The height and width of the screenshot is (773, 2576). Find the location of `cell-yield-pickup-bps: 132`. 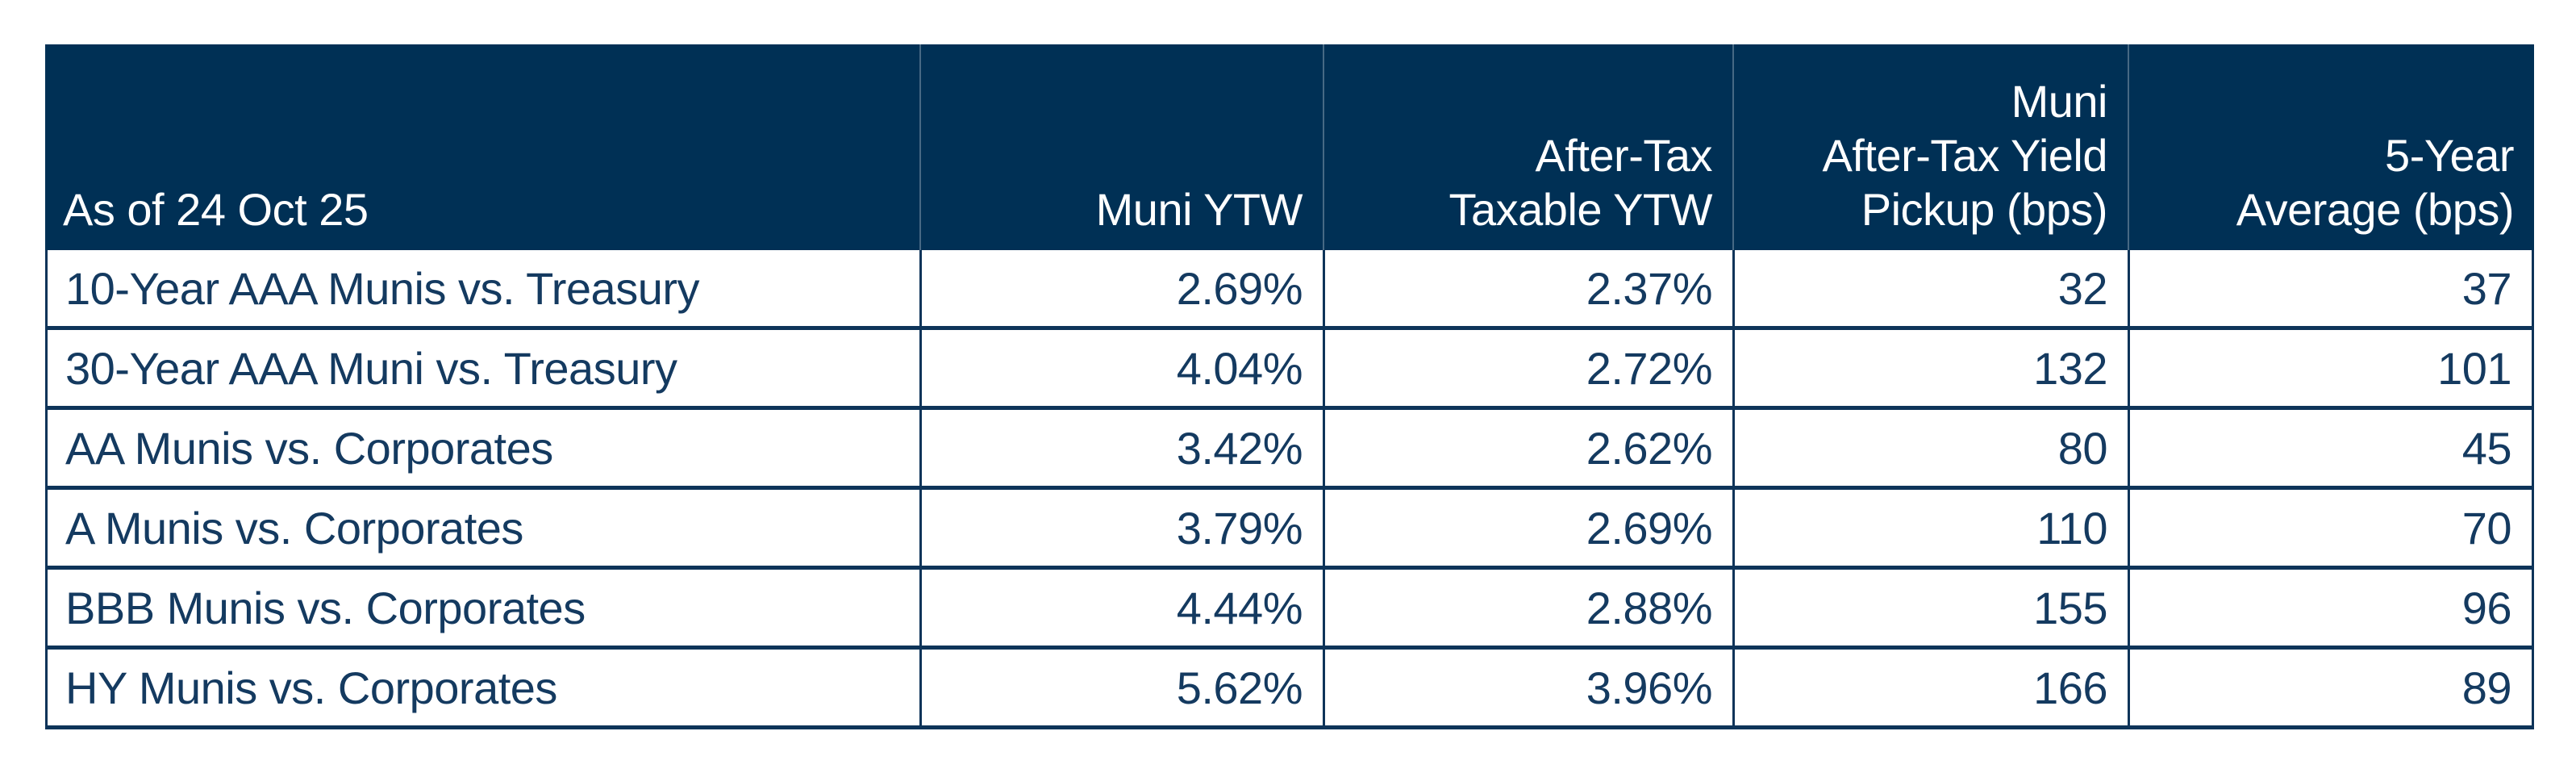

cell-yield-pickup-bps: 132 is located at coordinates (1930, 368).